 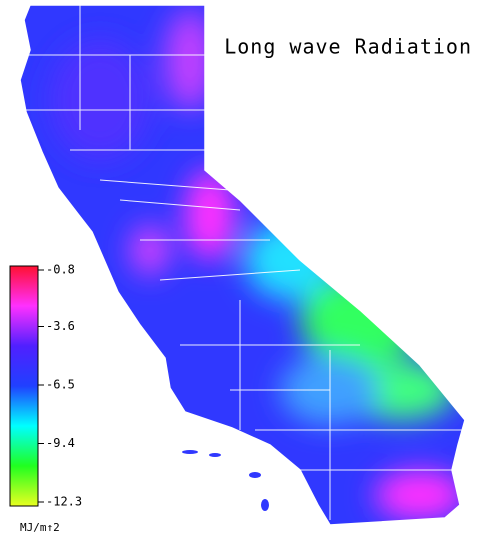 I want to click on colorbar-tick-label: -9.4, so click(x=60, y=443).